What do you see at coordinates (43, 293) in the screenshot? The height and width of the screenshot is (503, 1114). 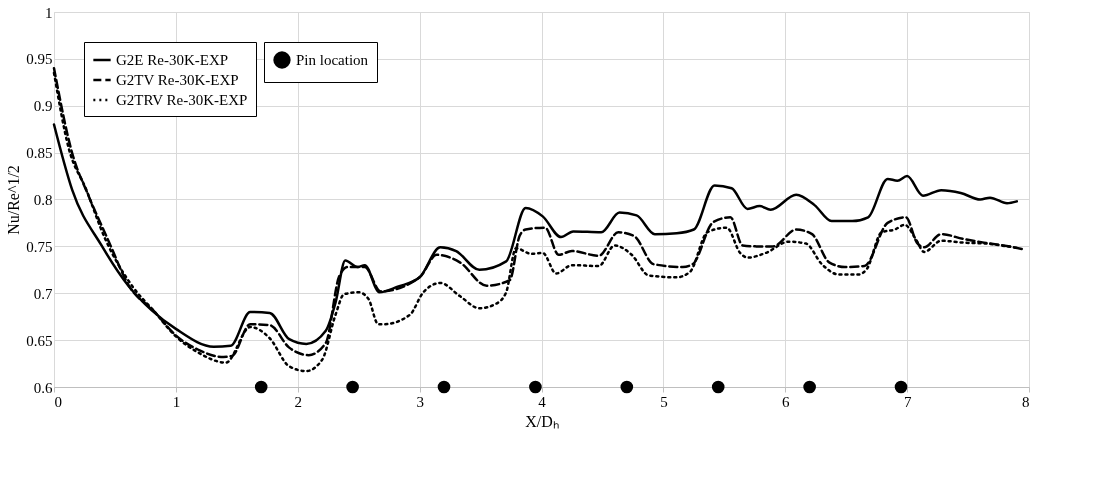 I see `y-tick-label: 0.7` at bounding box center [43, 293].